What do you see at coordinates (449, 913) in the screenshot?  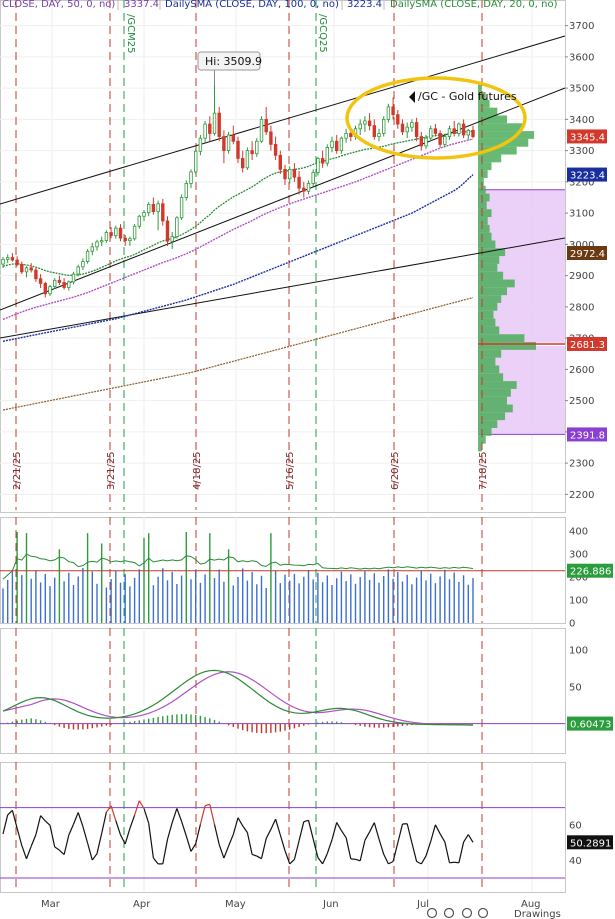 I see `zoom-out-icon` at bounding box center [449, 913].